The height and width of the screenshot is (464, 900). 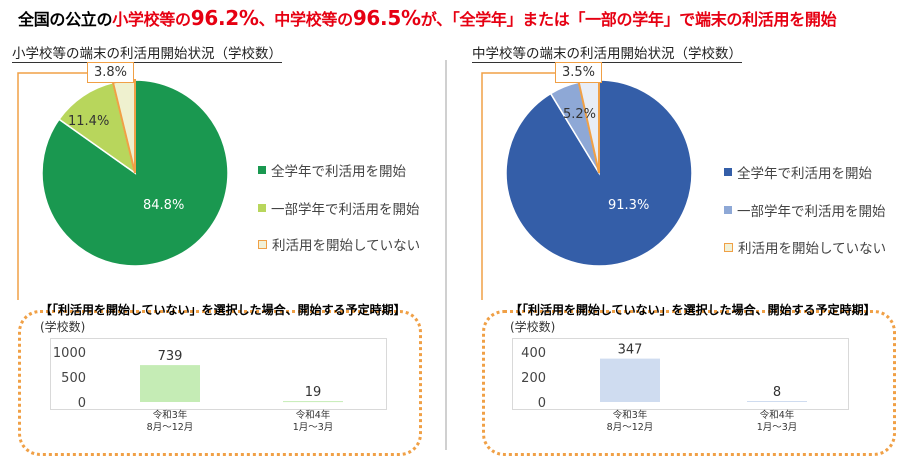 What do you see at coordinates (223, 310) in the screenshot?
I see `elementary-schedule-title: 【「利活用を開始していない」を選択した場合、開始する予定時期】` at bounding box center [223, 310].